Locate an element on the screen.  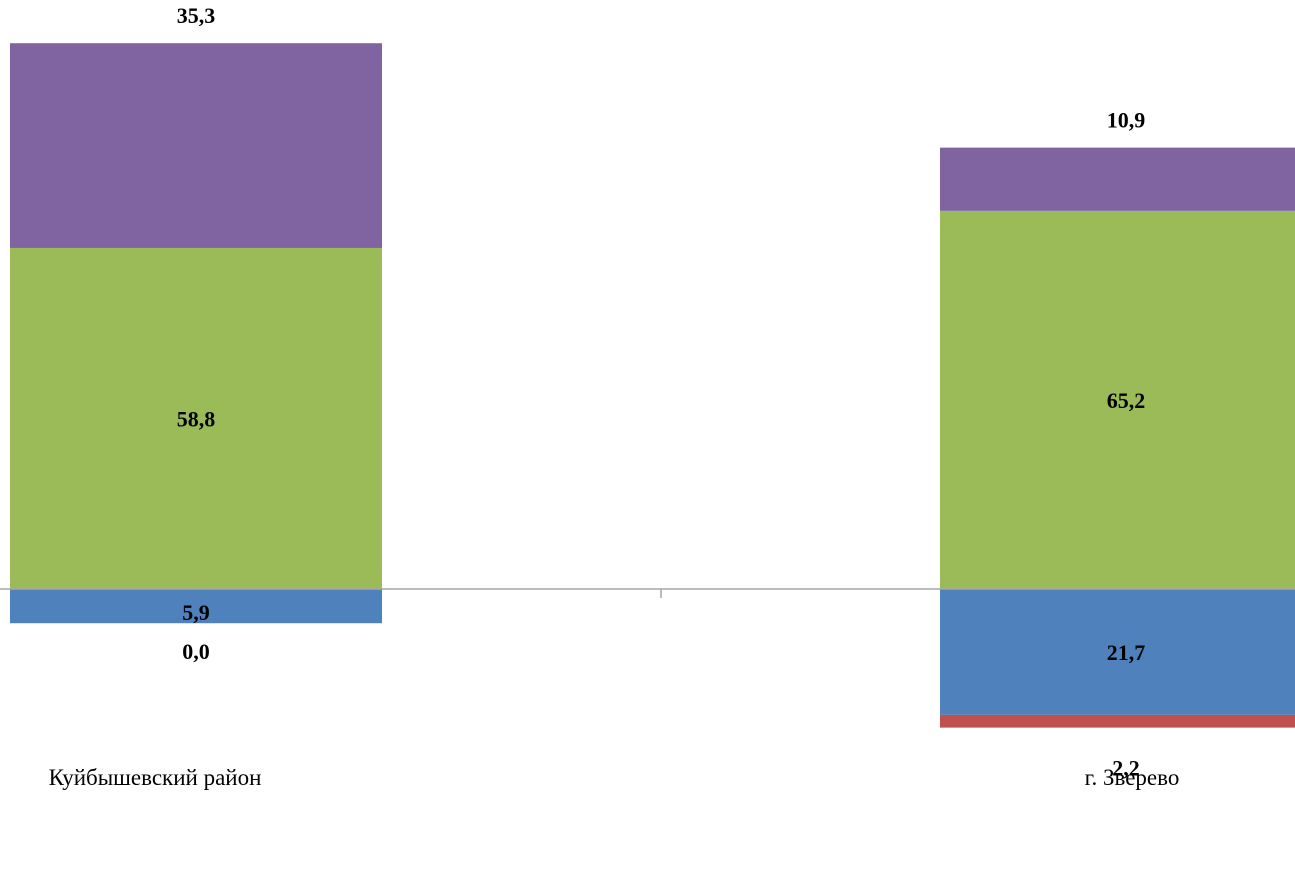
category-labels-layer: Куйбышевский район г. Зверево is located at coordinates (614, 777).